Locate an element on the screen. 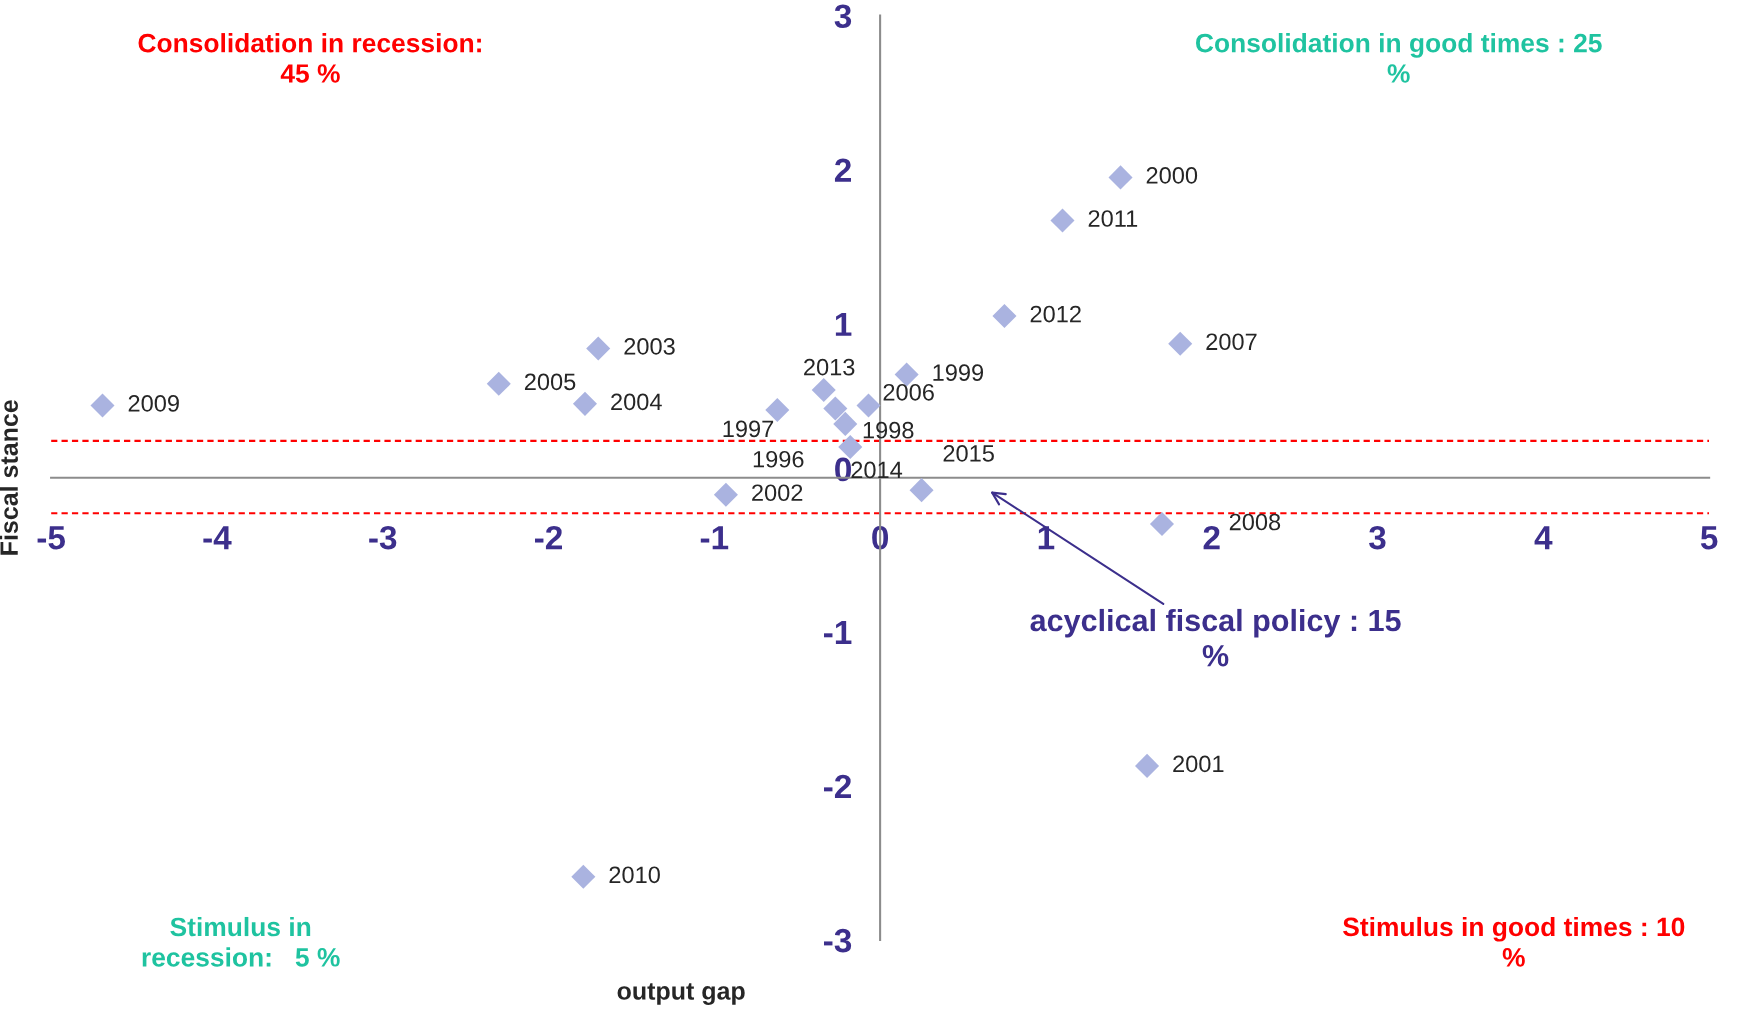  y-tick-label: -2 is located at coordinates (837, 786).